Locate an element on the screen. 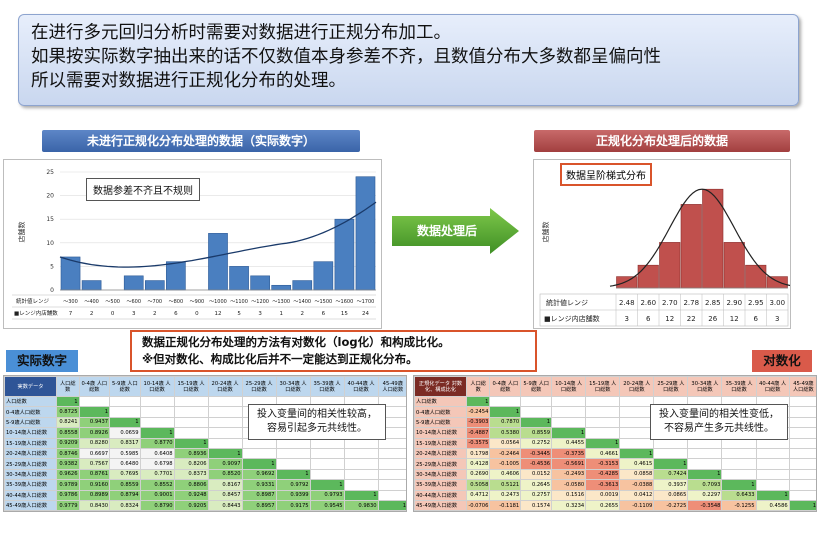 The width and height of the screenshot is (821, 543). correlation-cell: -0.0706 is located at coordinates (478, 505).